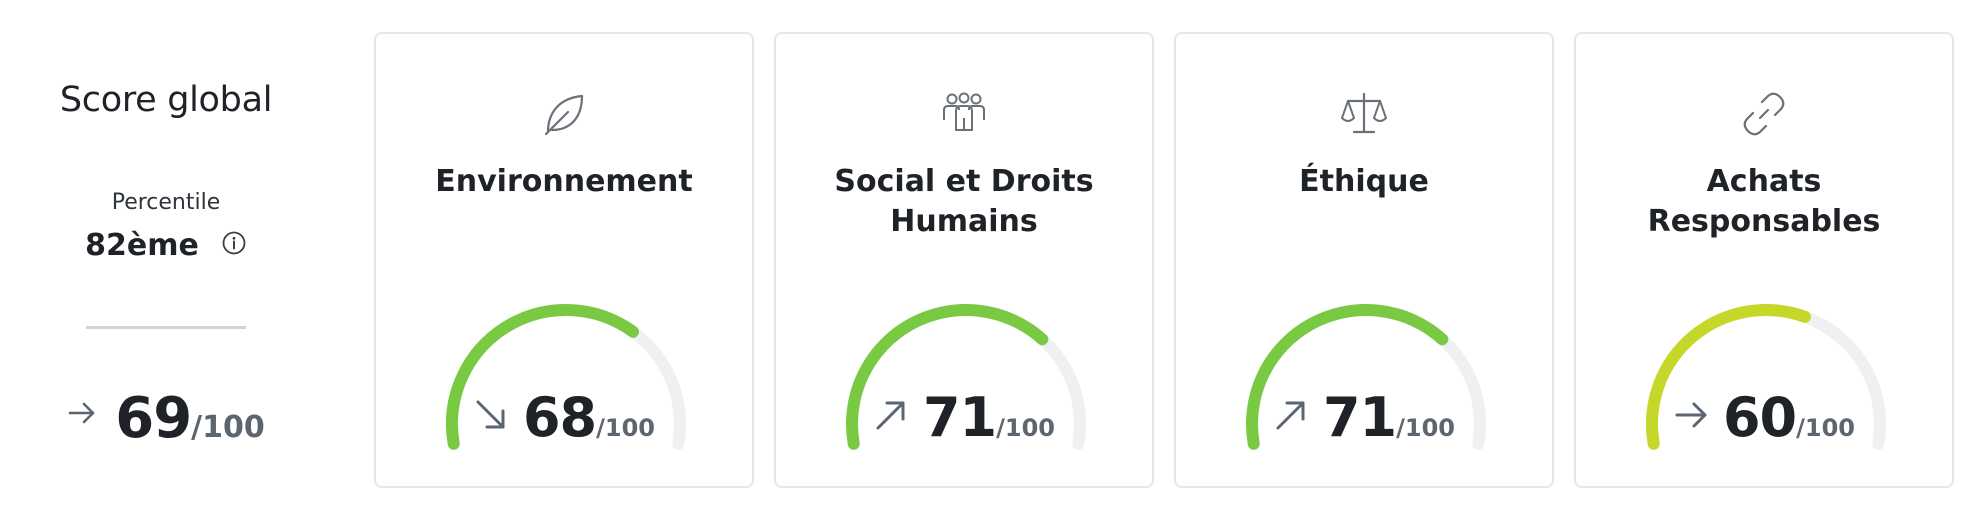 The height and width of the screenshot is (522, 1984). I want to click on gauge-score: 68, so click(559, 417).